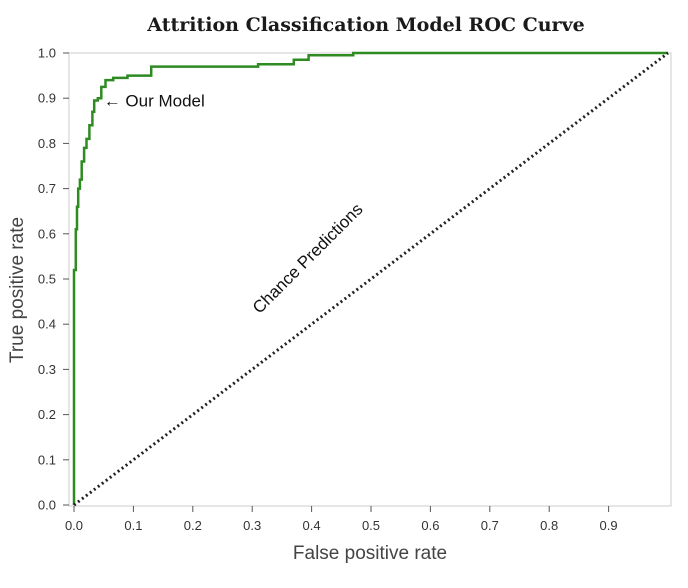 The image size is (688, 588). I want to click on x-tick-label: 0.7, so click(490, 525).